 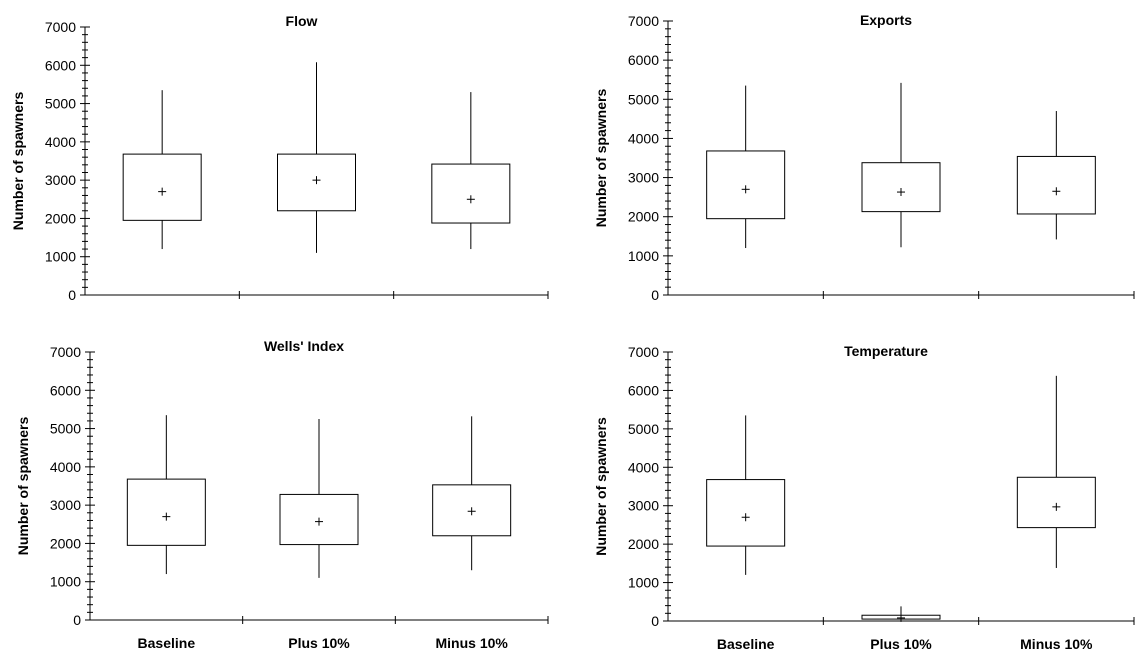 What do you see at coordinates (886, 351) in the screenshot?
I see `chart-title: Temperature` at bounding box center [886, 351].